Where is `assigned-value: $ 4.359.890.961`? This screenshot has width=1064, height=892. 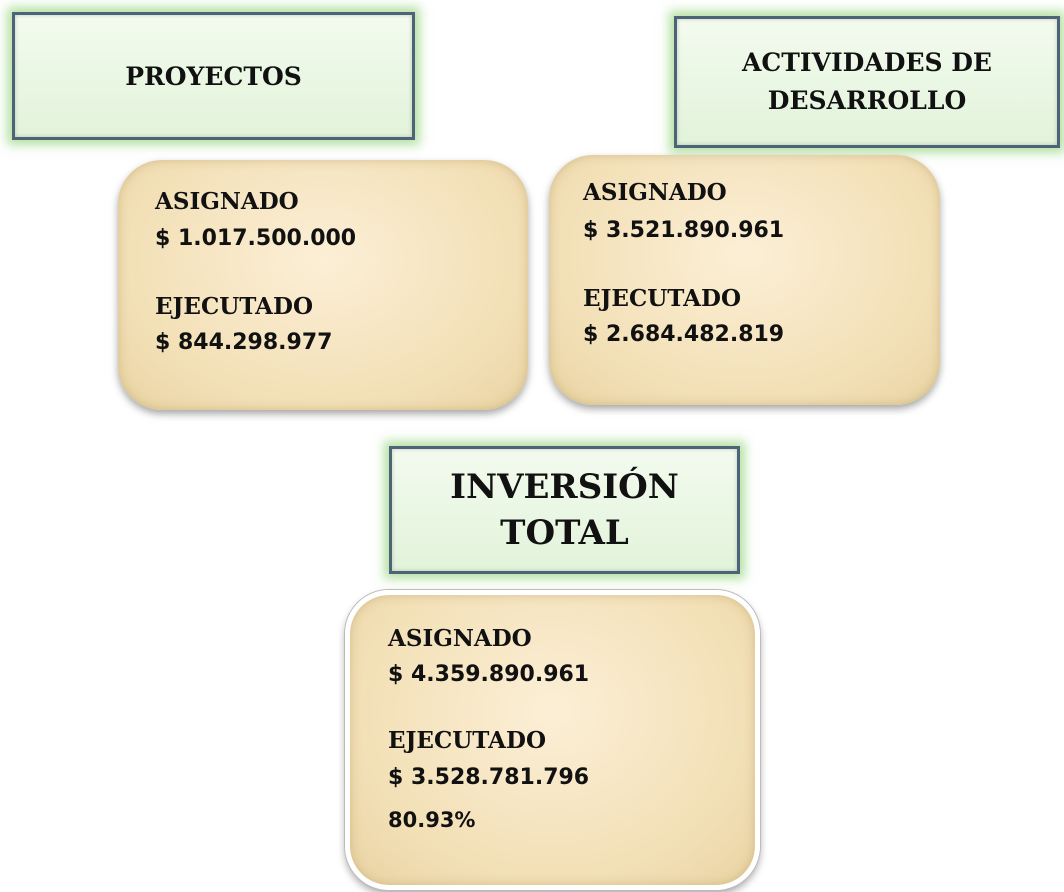
assigned-value: $ 4.359.890.961 is located at coordinates (489, 674).